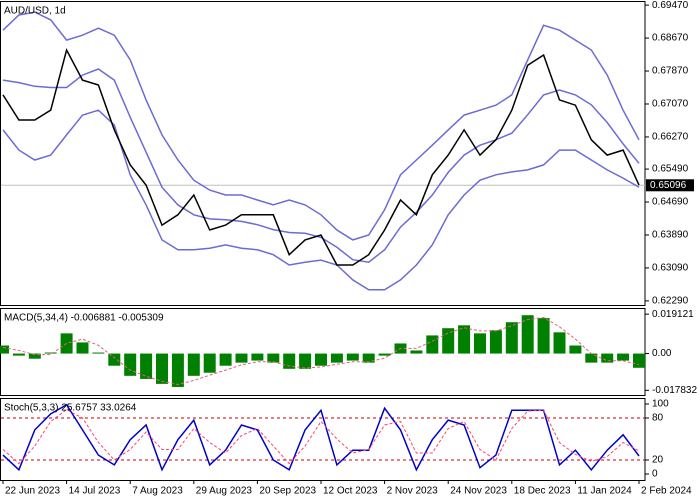  What do you see at coordinates (542, 491) in the screenshot?
I see `x-tick-label: 18 Dec 2023` at bounding box center [542, 491].